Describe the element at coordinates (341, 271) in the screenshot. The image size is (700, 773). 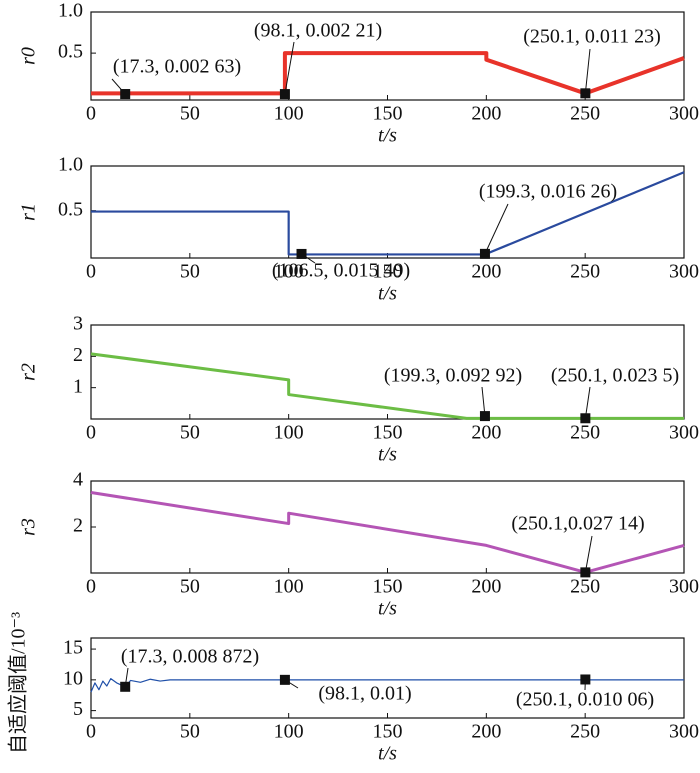
I see `annotation-label: (106.5, 0.015 49)` at that location.